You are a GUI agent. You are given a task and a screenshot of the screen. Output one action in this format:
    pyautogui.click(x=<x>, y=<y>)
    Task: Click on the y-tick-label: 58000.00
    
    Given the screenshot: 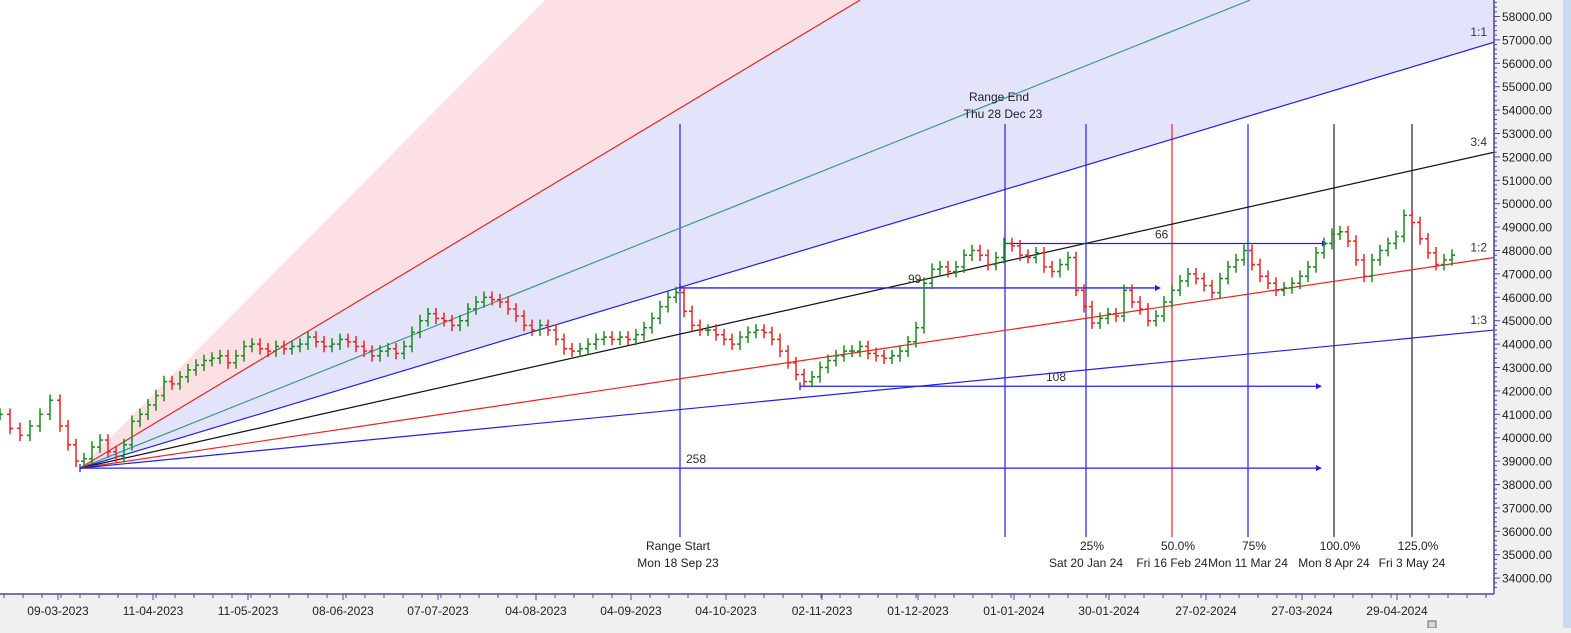 What is the action you would take?
    pyautogui.click(x=1527, y=17)
    